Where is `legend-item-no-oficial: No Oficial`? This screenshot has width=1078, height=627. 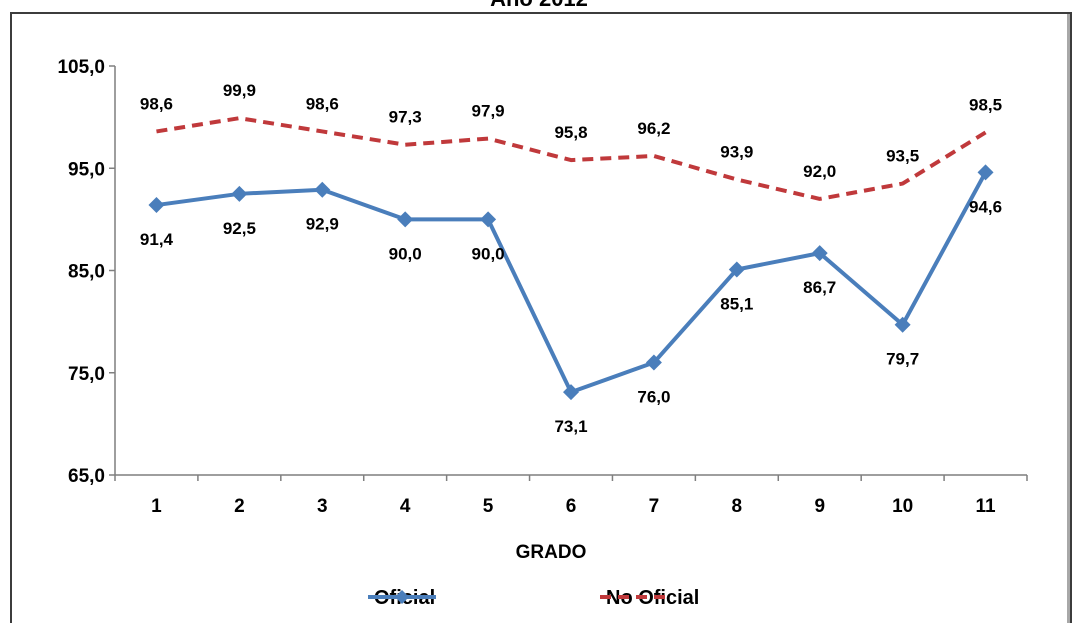 legend-item-no-oficial: No Oficial is located at coordinates (649, 598).